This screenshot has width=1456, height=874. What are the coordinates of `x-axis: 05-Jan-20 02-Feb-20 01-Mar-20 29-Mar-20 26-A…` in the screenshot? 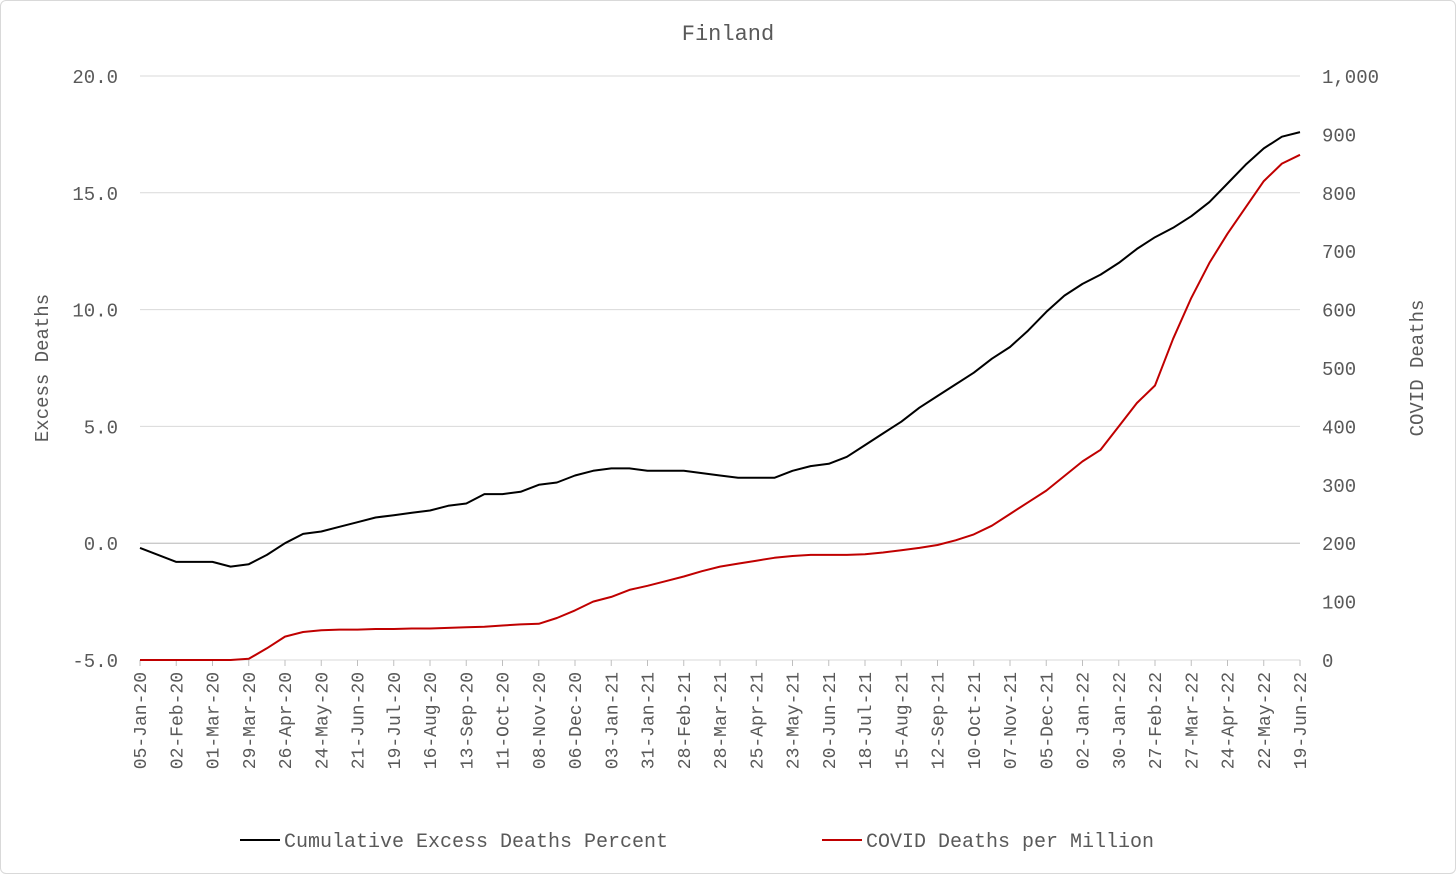 It's located at (722, 714).